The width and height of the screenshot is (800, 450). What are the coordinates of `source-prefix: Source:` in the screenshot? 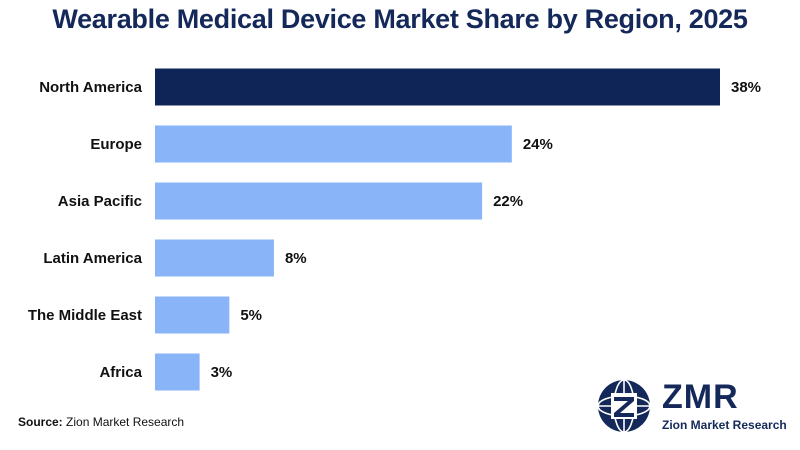 It's located at (40, 422).